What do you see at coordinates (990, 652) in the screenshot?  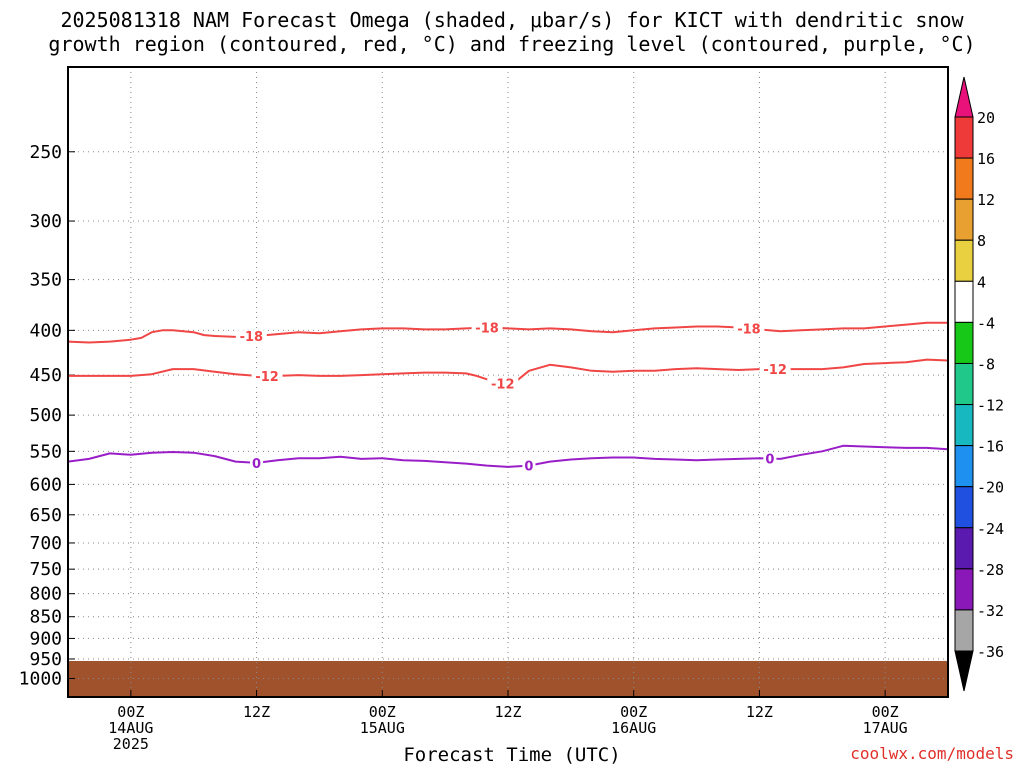 I see `colorbar-label: -36` at bounding box center [990, 652].